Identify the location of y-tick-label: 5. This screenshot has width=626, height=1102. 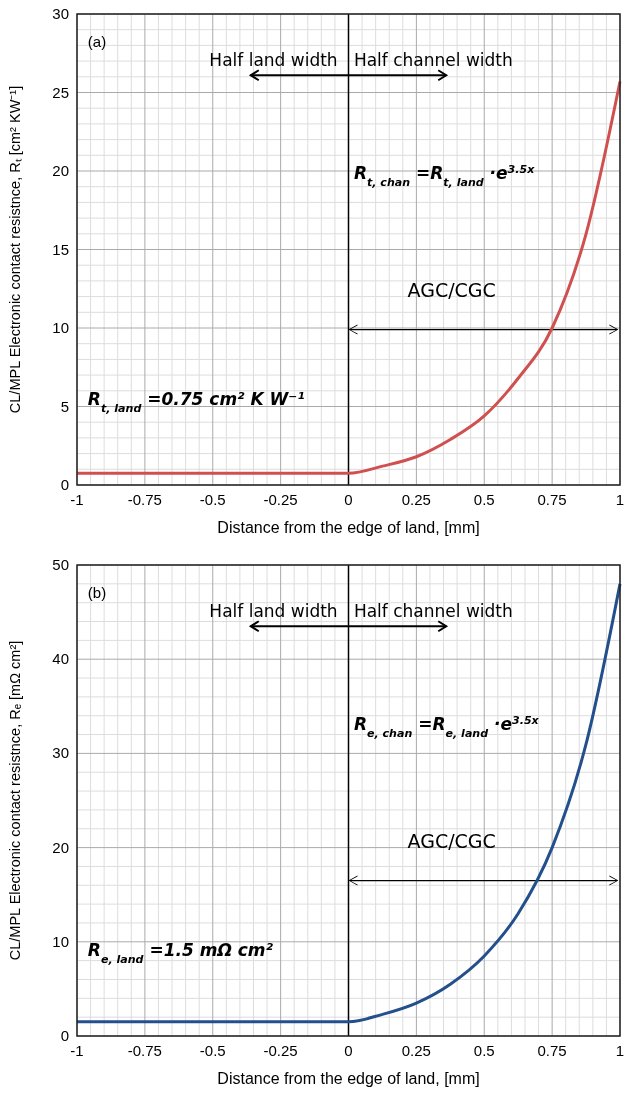
(64, 406).